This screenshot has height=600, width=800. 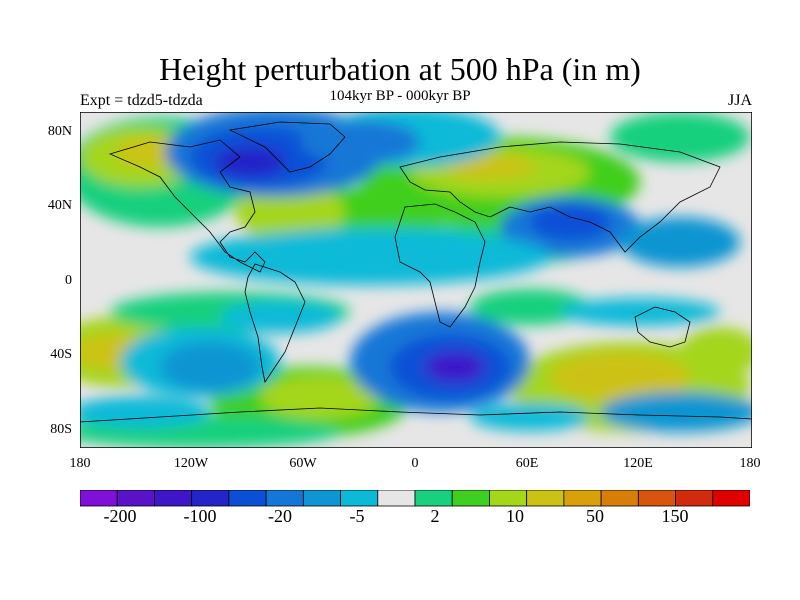 What do you see at coordinates (59, 131) in the screenshot?
I see `lat-tick-label: 80N` at bounding box center [59, 131].